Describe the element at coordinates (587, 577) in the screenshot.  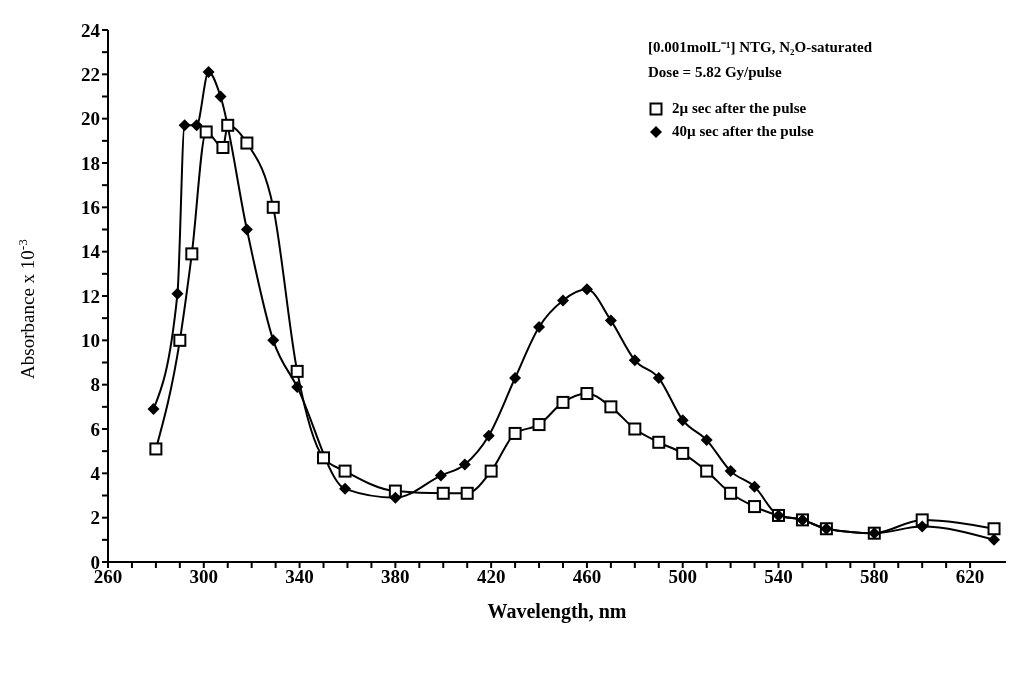
I see `x-tick-label: 460` at that location.